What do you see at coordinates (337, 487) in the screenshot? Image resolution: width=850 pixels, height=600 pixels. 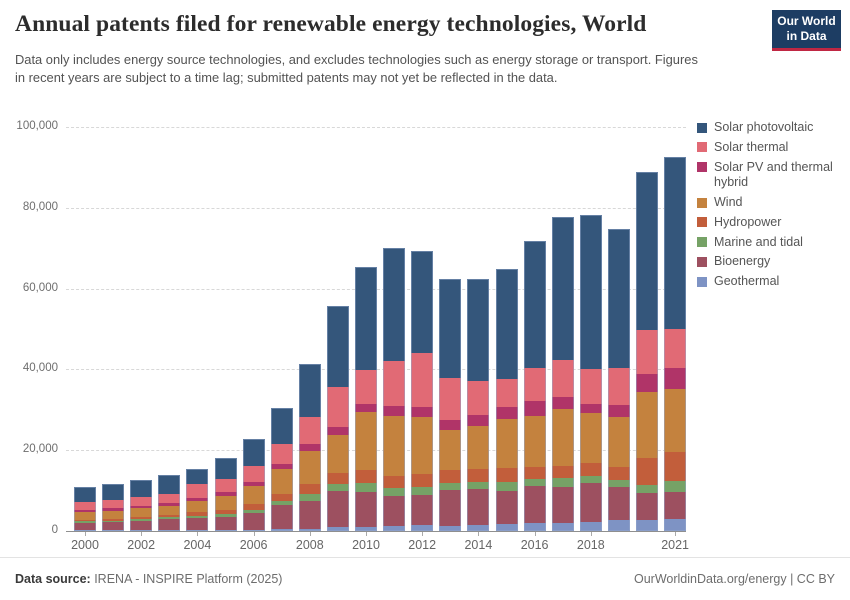 I see `segment-marine-and-tidal-2009` at bounding box center [337, 487].